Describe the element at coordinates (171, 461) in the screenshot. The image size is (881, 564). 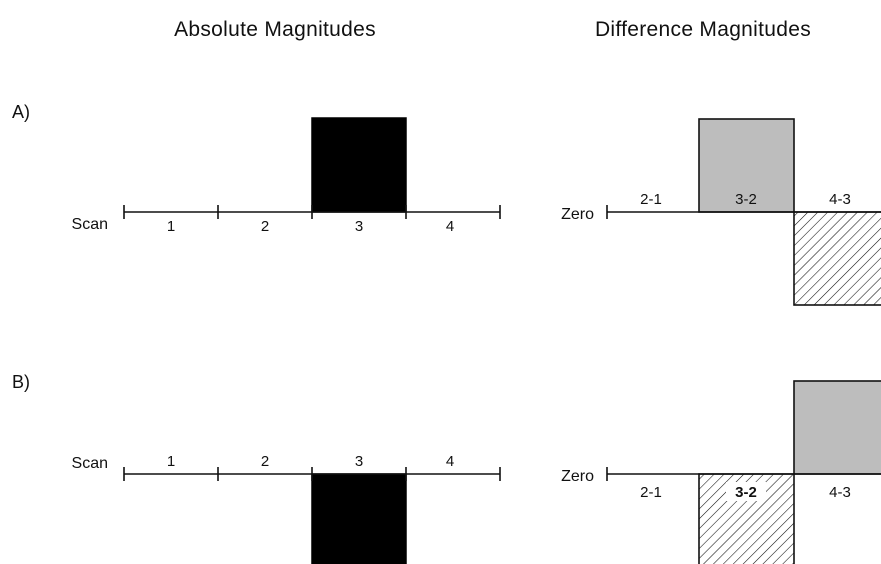
I see `panel-b-scan-tick-1: 1` at that location.